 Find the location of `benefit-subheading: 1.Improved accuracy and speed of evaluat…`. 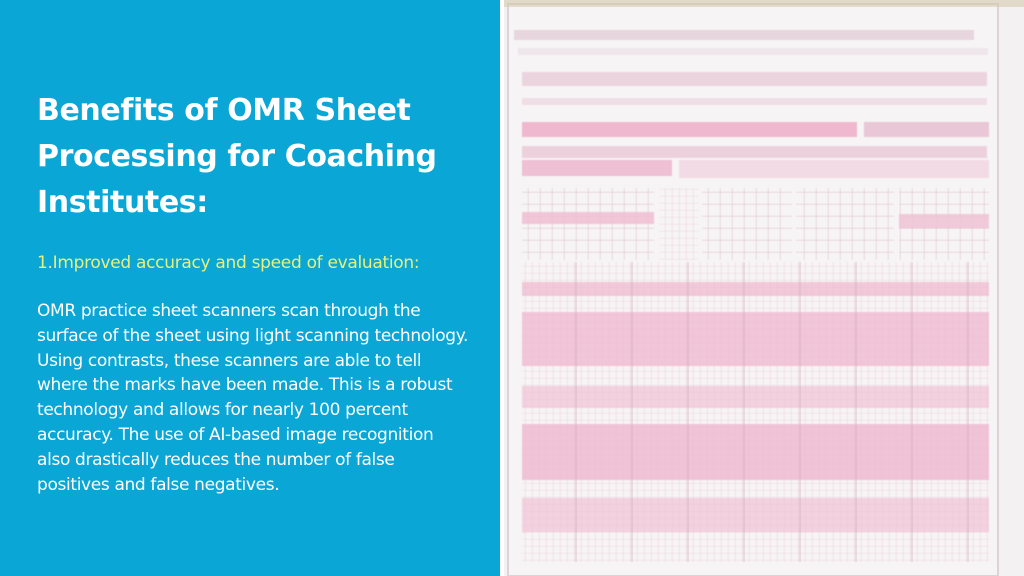

benefit-subheading: 1.Improved accuracy and speed of evaluat… is located at coordinates (228, 263).